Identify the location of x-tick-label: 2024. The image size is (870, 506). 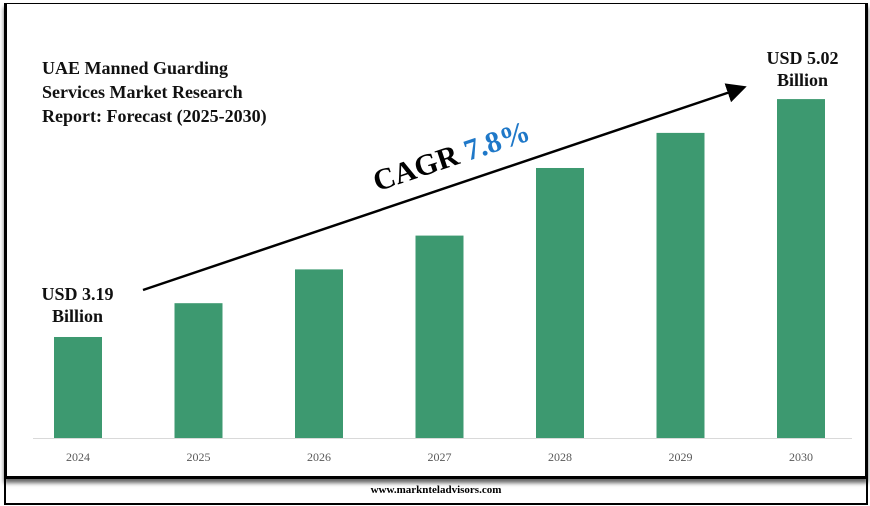
(78, 457).